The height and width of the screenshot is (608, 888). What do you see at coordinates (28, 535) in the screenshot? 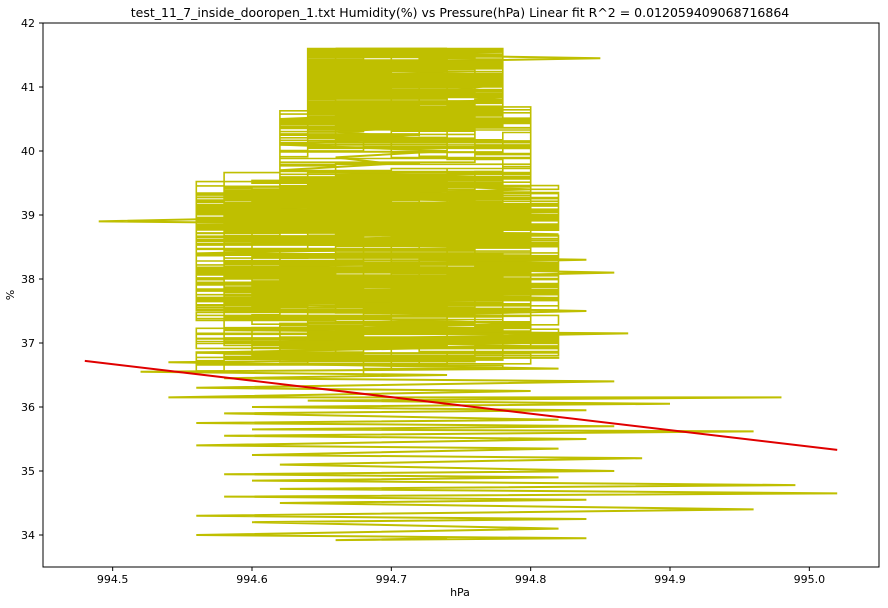
I see `y-tick-label: 34` at bounding box center [28, 535].